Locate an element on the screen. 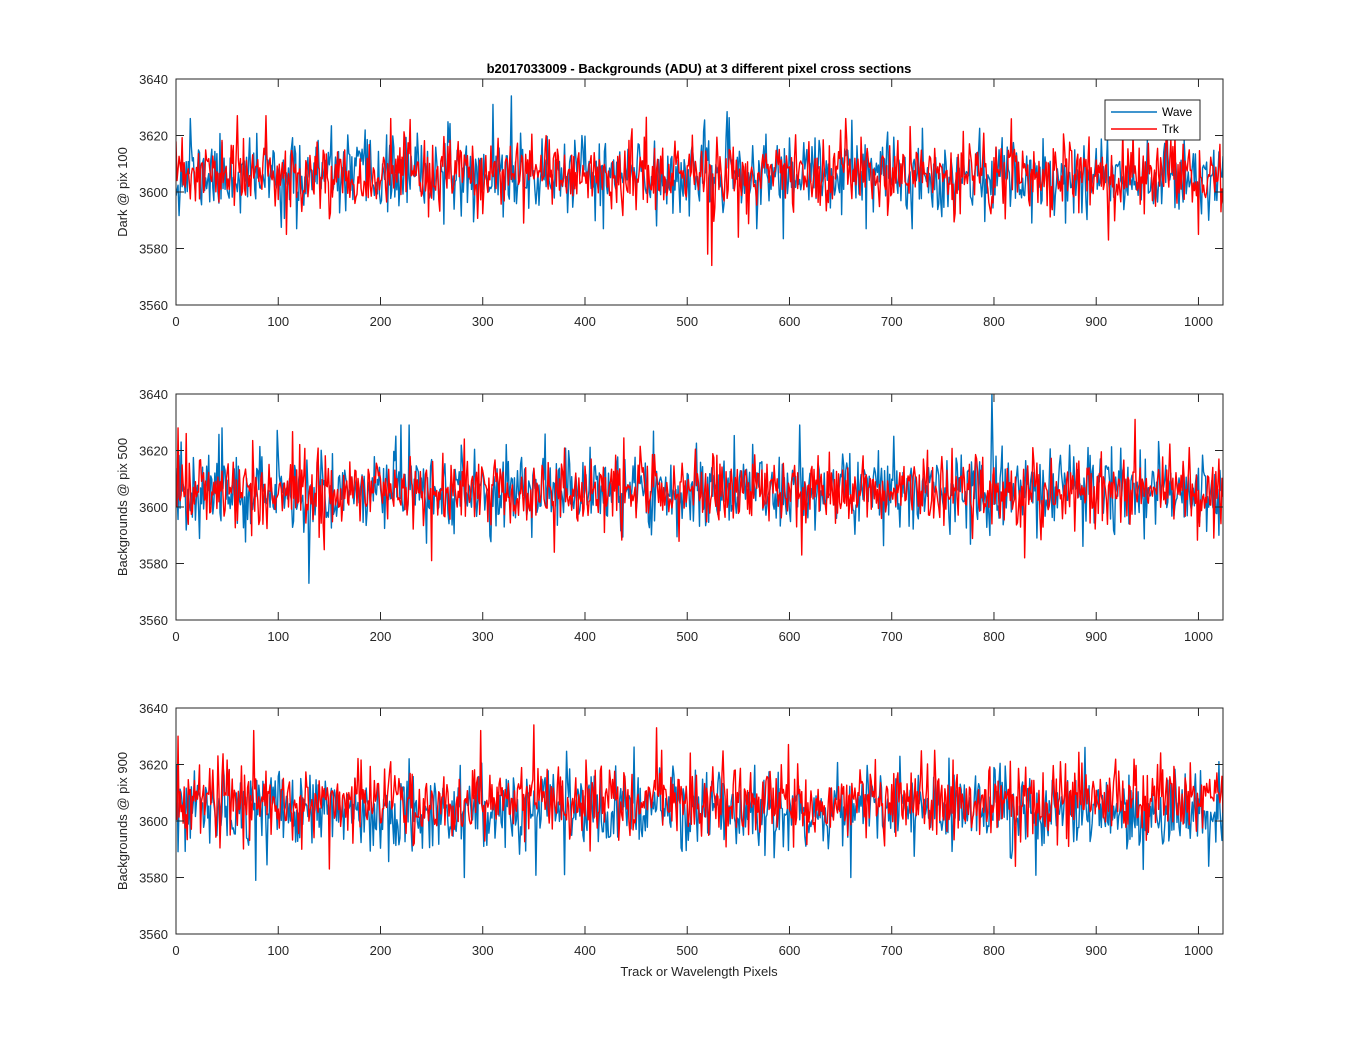 This screenshot has height=1050, width=1350. legend-label-wave: Wave is located at coordinates (1177, 112).